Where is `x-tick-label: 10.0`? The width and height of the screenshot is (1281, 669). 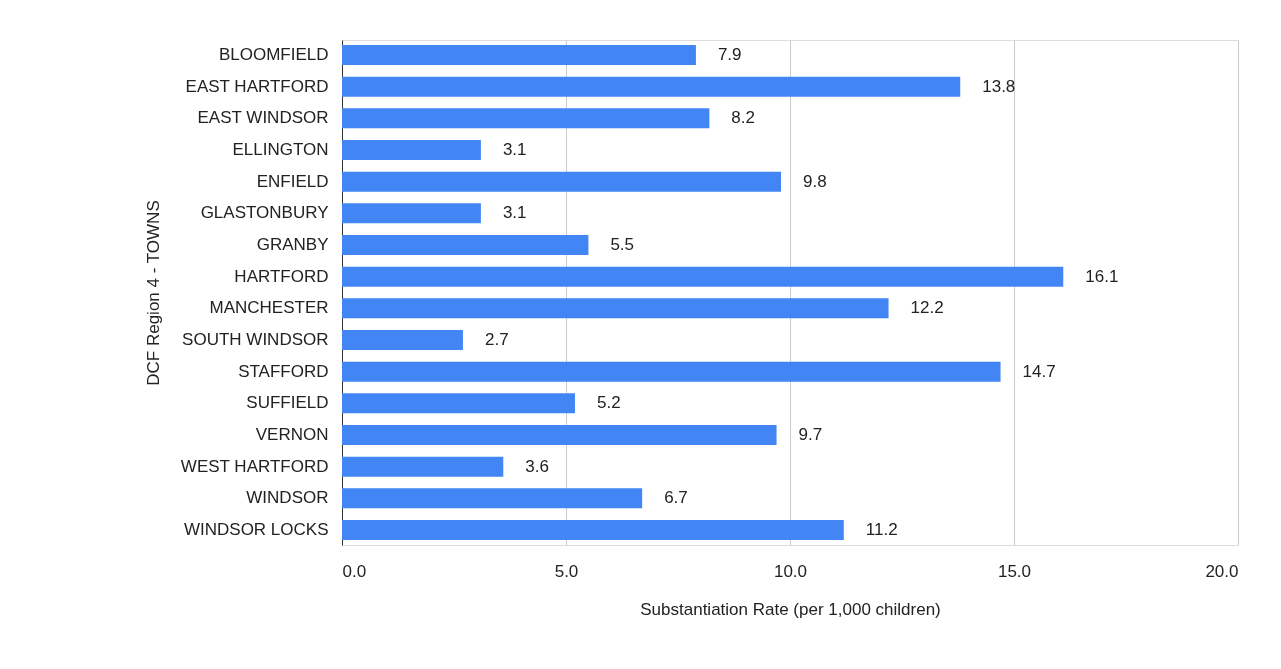 x-tick-label: 10.0 is located at coordinates (790, 571).